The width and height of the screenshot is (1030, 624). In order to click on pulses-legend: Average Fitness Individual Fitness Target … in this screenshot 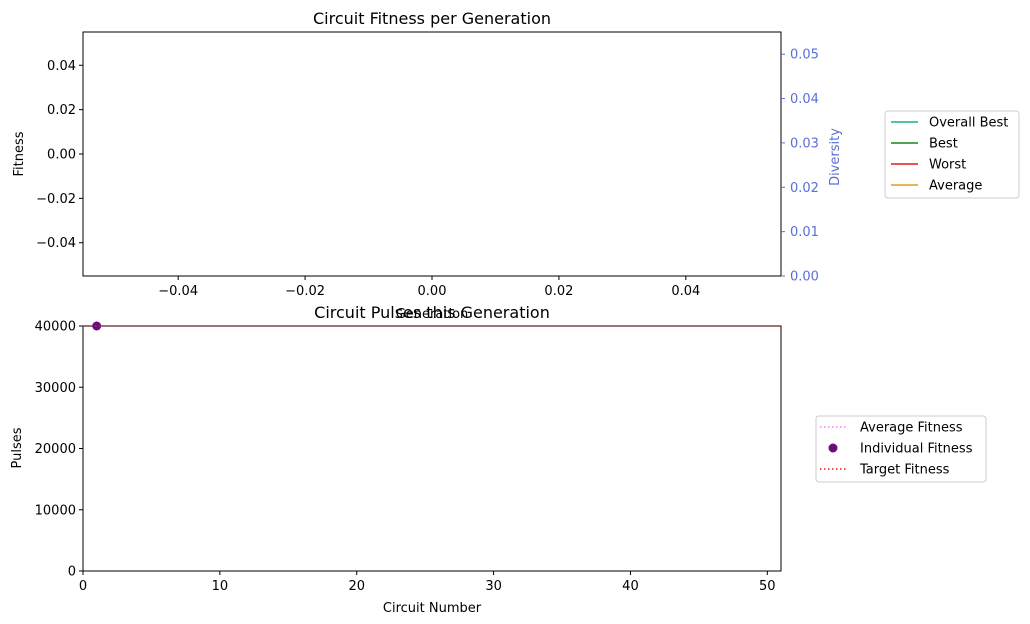, I will do `click(901, 449)`.